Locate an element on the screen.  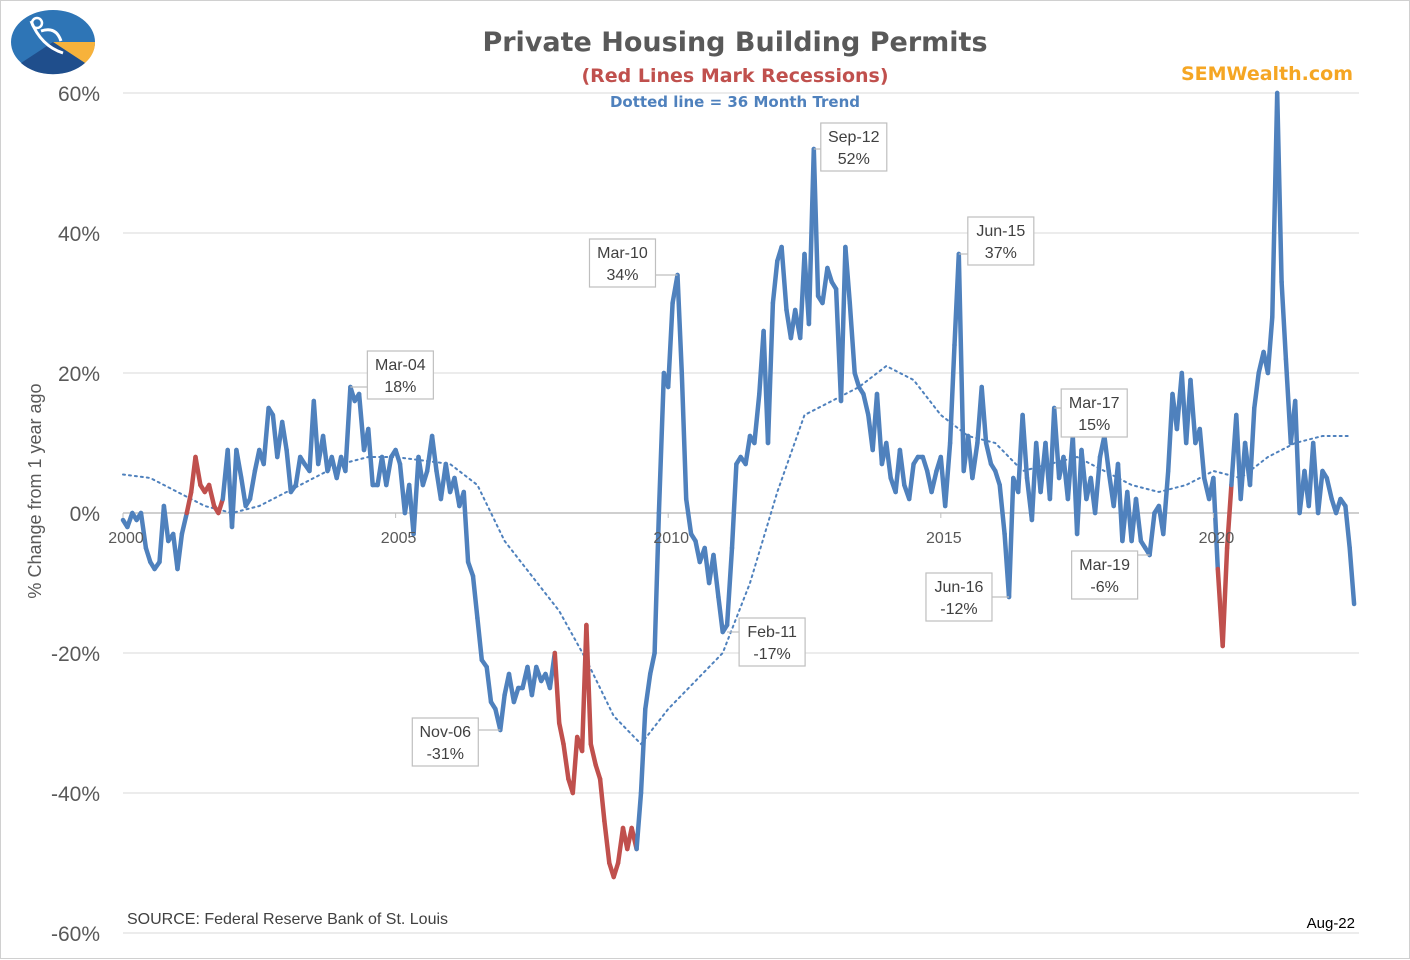
annotation-callout: Mar-04 18% is located at coordinates (392, 375).